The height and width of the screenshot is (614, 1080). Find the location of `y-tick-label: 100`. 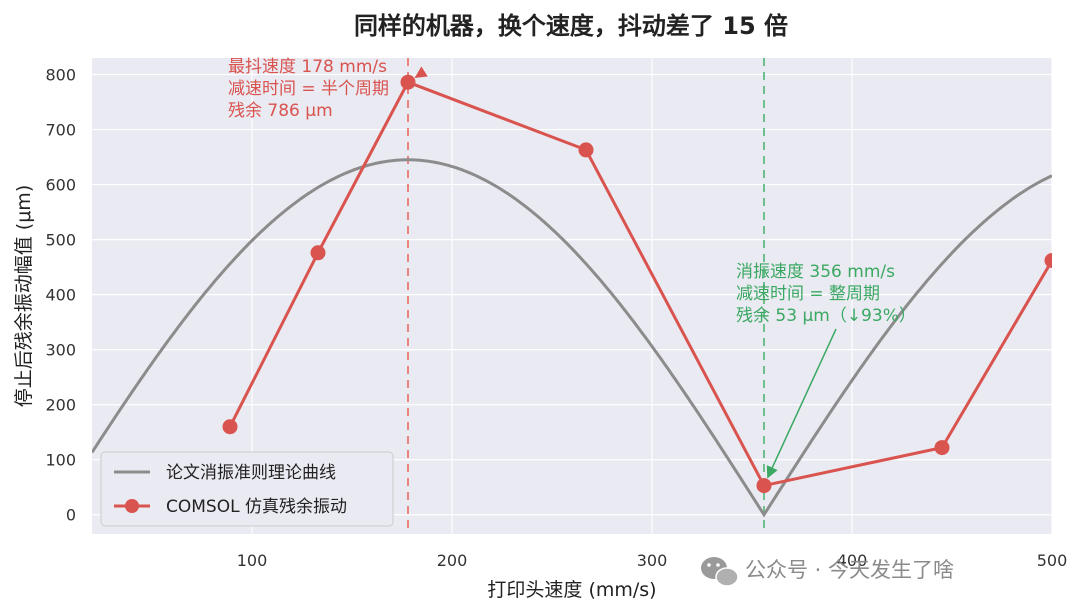

y-tick-label: 100 is located at coordinates (60, 460).